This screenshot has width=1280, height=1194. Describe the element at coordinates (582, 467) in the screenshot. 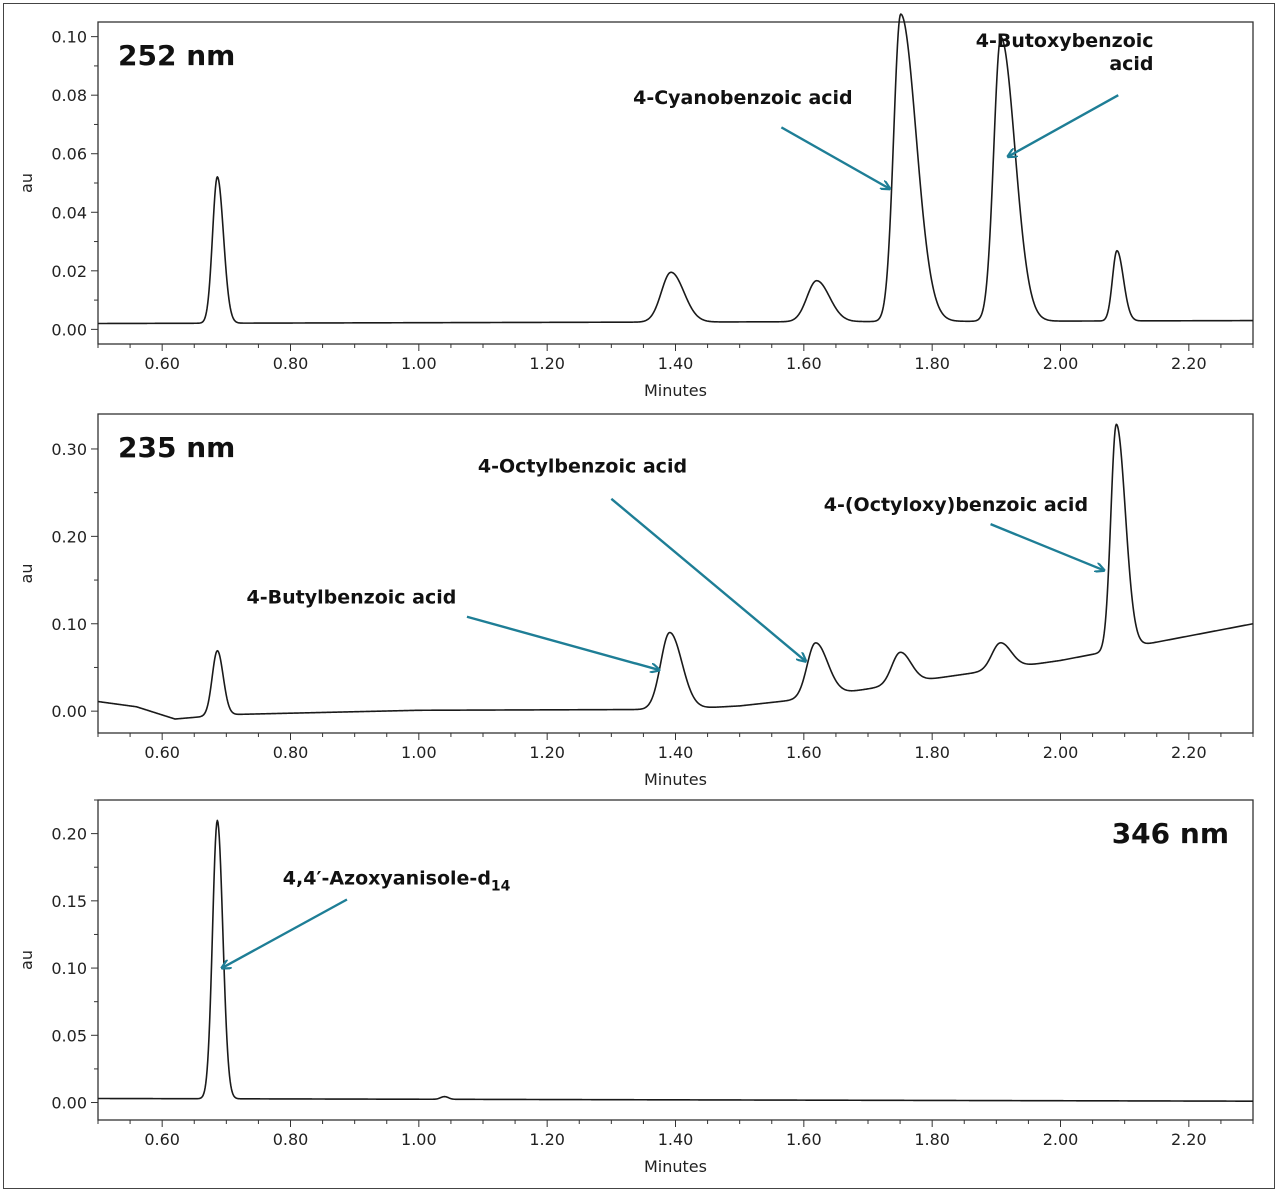

I see `compound-label: 4-Octylbenzoic acid` at that location.